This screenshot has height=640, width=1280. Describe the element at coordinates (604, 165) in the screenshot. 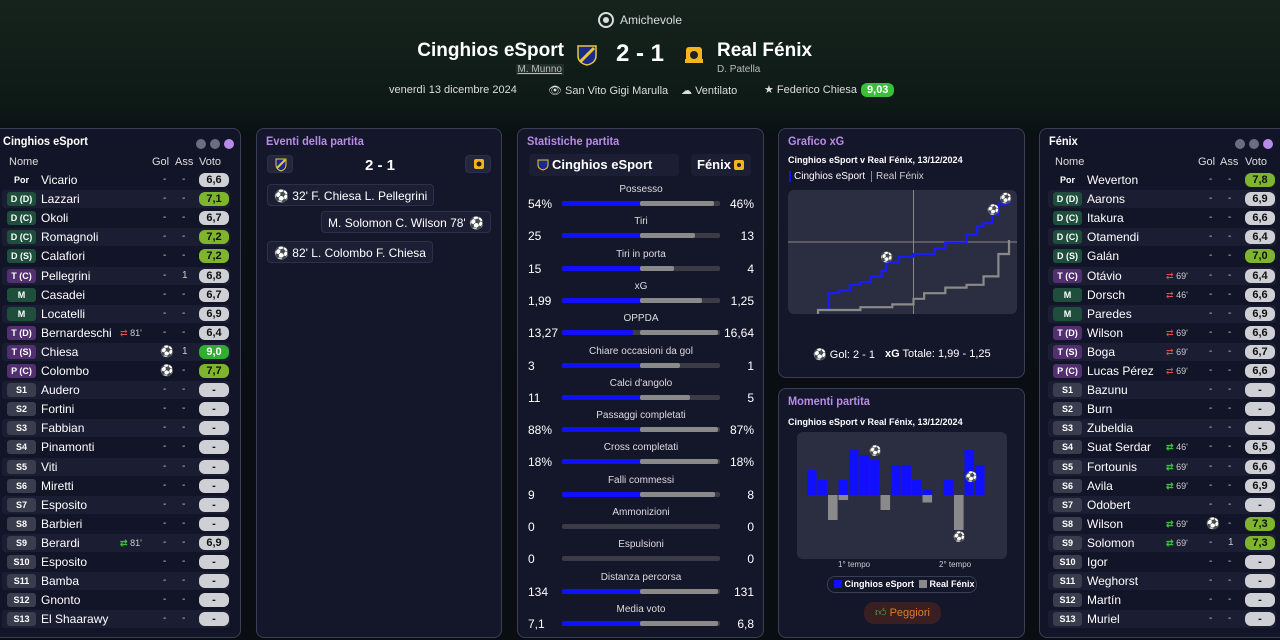

I see `stats-home-team: Cinghios eSport` at that location.